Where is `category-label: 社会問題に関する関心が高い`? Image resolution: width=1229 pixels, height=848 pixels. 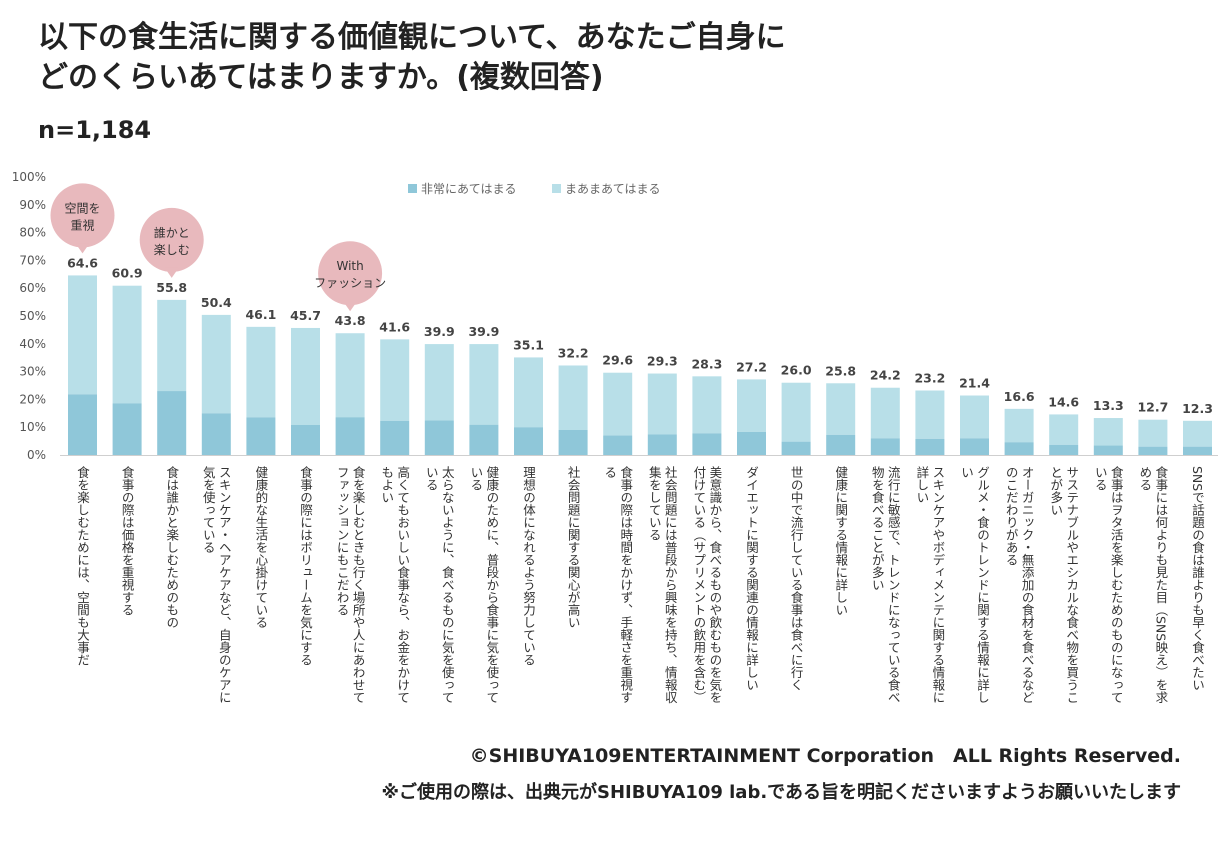 category-label: 社会問題に関する関心が高い is located at coordinates (573, 547).